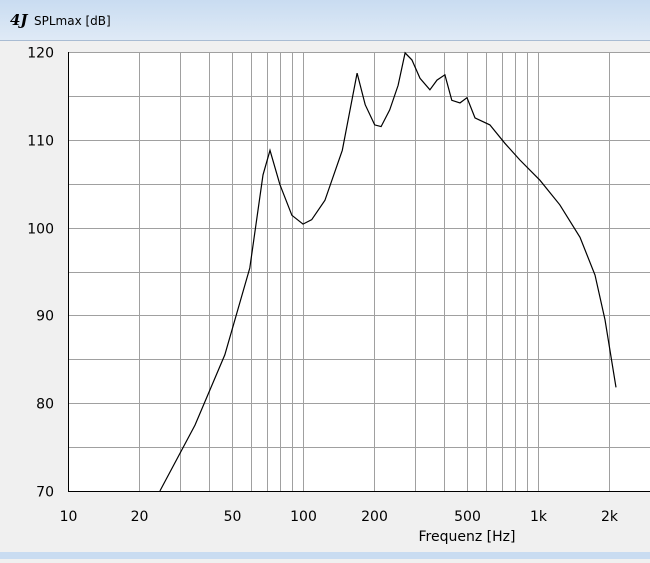  Describe the element at coordinates (539, 517) in the screenshot. I see `x-tick-label: 1k` at that location.